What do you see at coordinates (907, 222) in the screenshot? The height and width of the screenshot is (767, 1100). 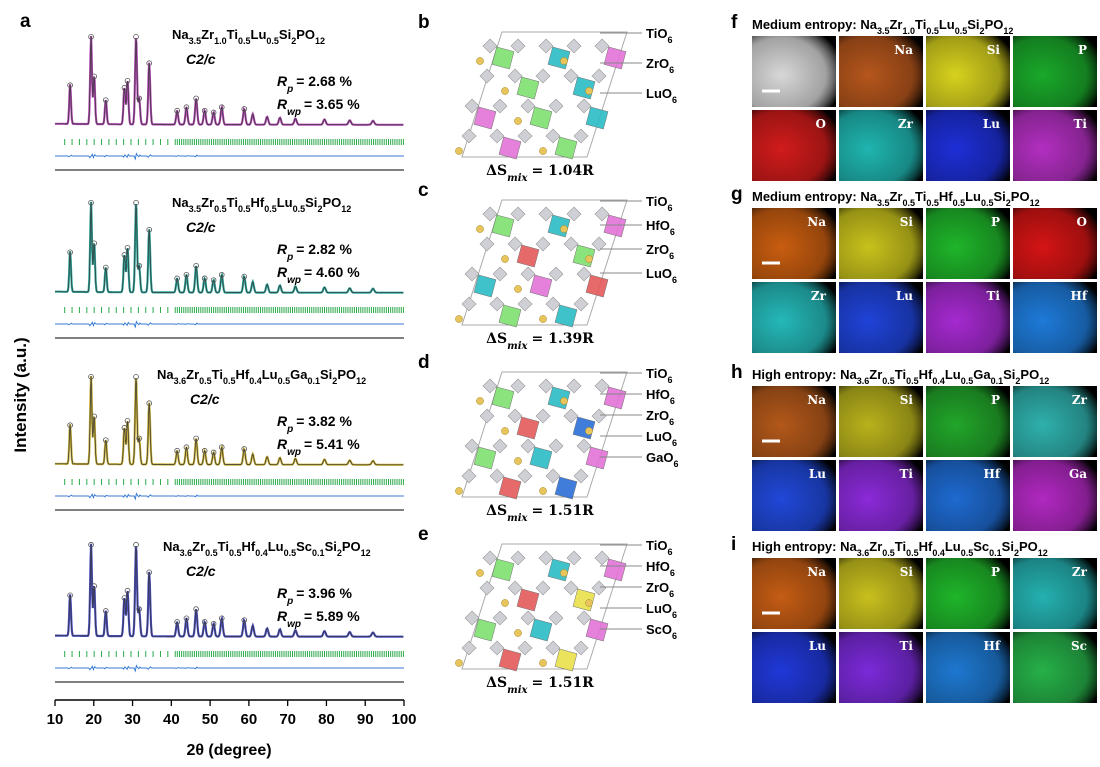 I see `element-label: Si` at bounding box center [907, 222].